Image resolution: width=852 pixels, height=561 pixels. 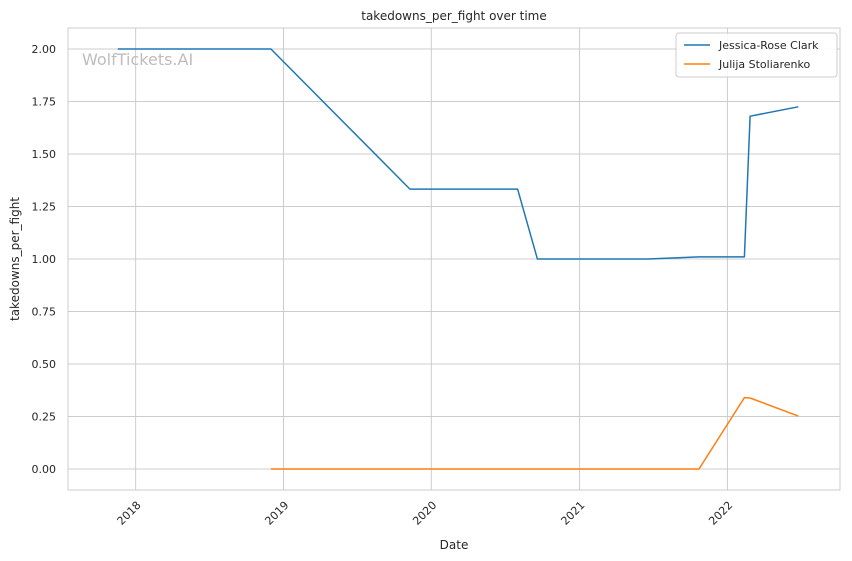 What do you see at coordinates (15, 259) in the screenshot?
I see `y-axis-label: takedowns_per_fight` at bounding box center [15, 259].